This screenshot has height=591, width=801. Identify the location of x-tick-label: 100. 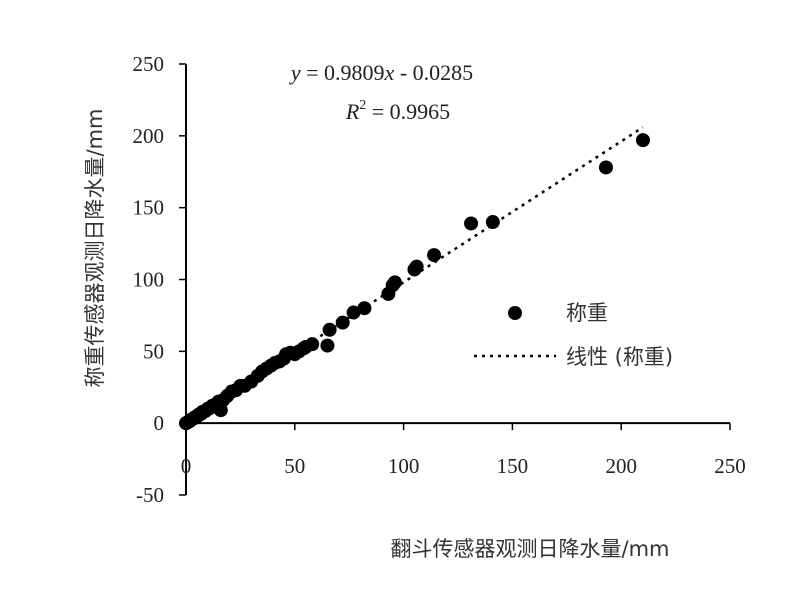
(404, 466).